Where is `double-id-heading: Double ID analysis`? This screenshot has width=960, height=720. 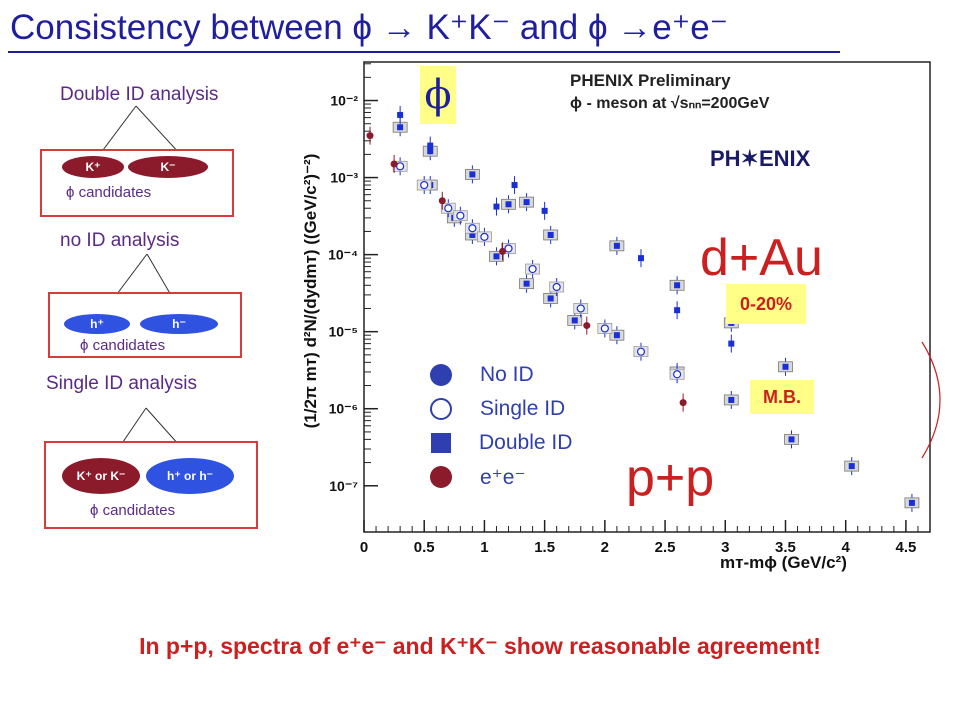 double-id-heading: Double ID analysis is located at coordinates (139, 94).